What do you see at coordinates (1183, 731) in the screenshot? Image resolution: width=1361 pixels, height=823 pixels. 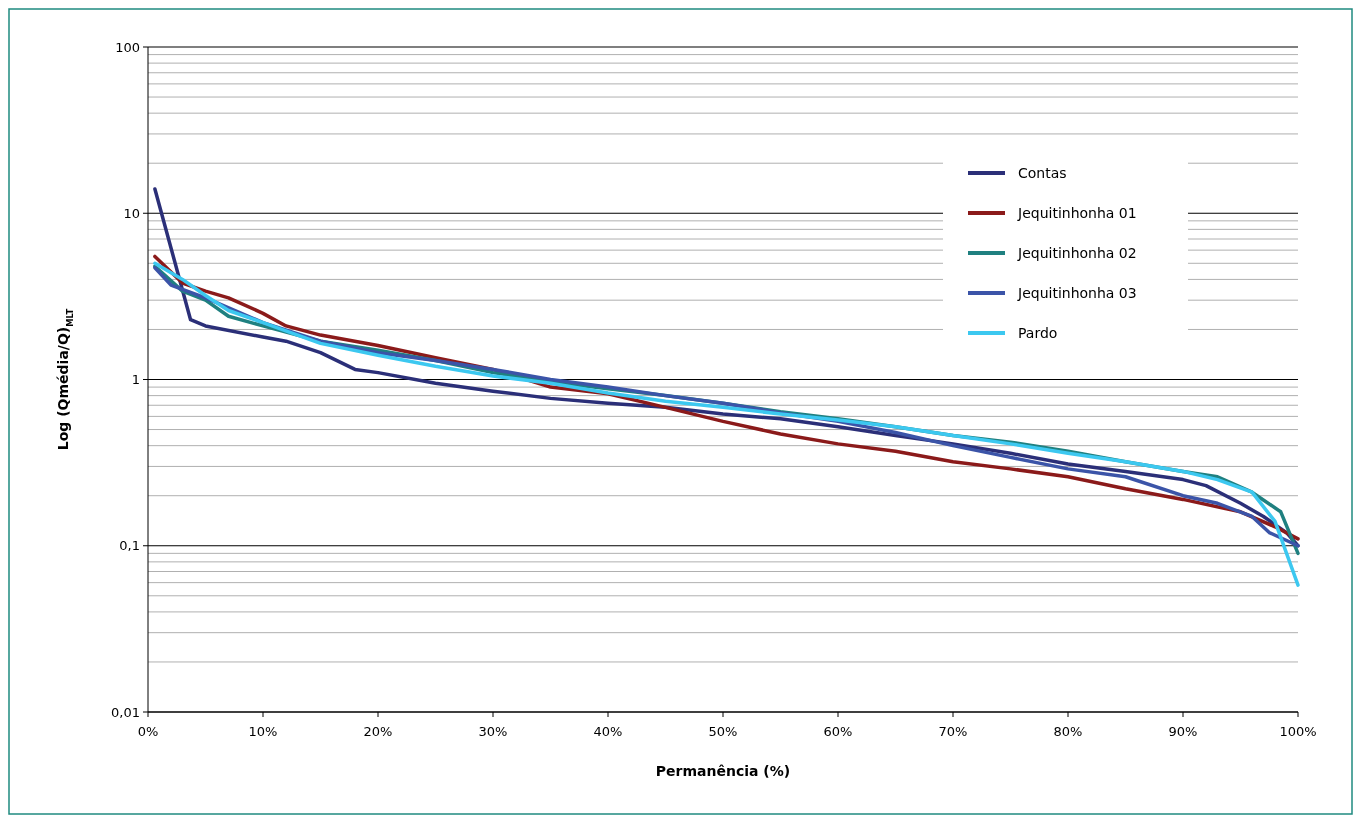 I see `x-tick-label: 90%` at bounding box center [1183, 731].